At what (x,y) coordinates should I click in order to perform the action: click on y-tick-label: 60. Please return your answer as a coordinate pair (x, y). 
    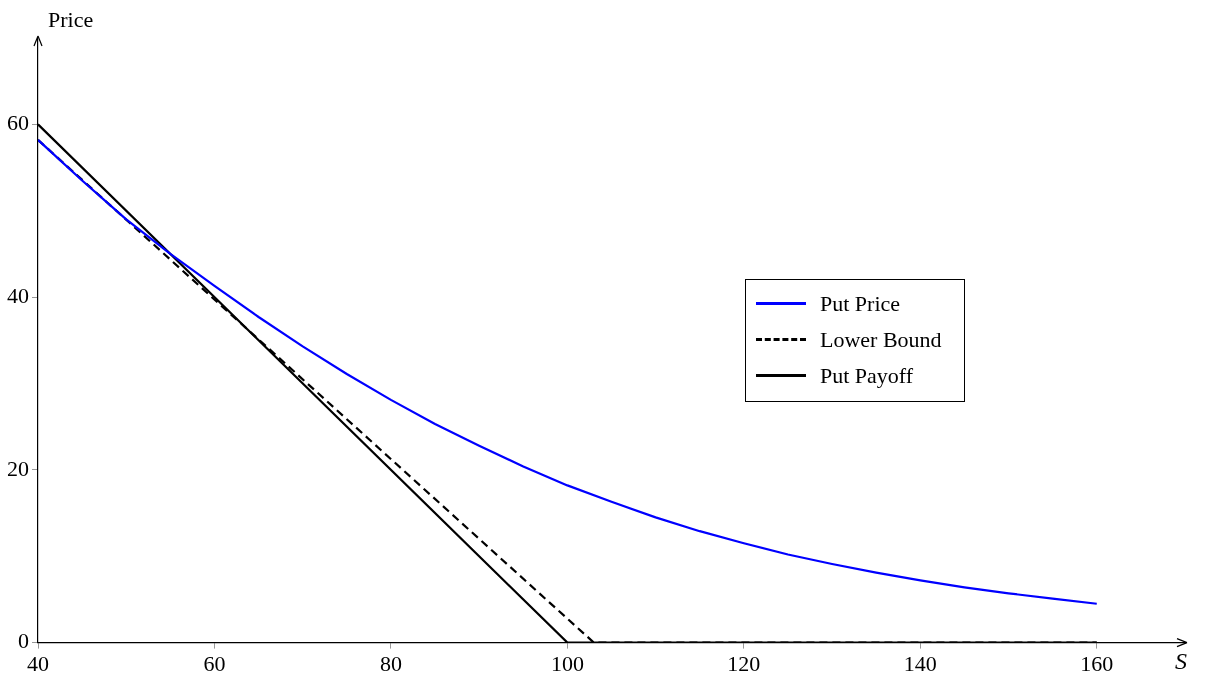
    Looking at the image, I should click on (18, 123).